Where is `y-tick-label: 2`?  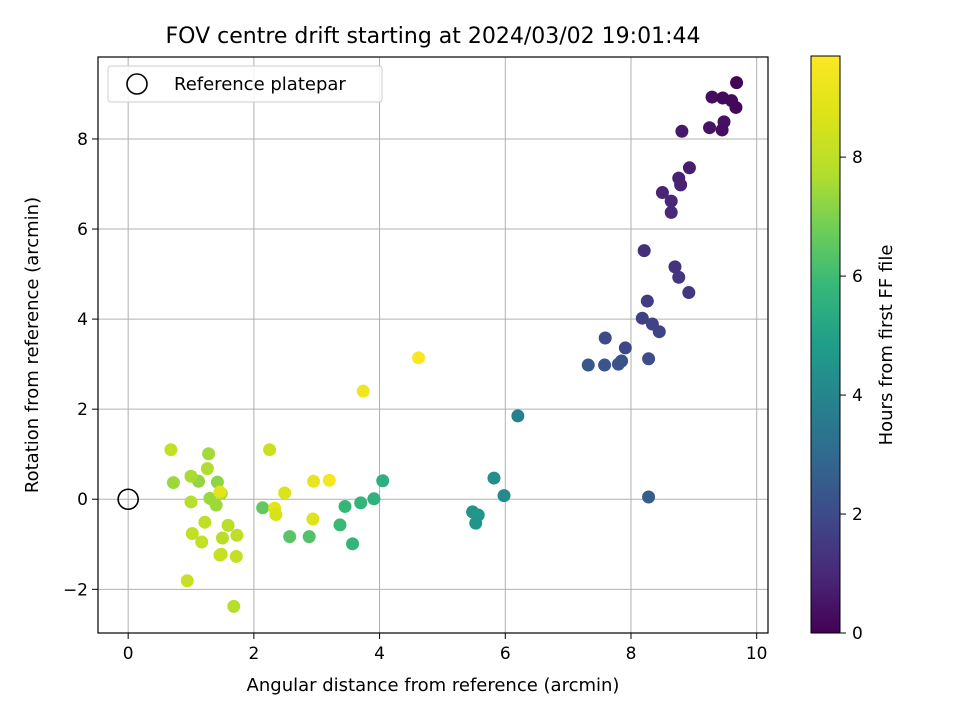 y-tick-label: 2 is located at coordinates (82, 410).